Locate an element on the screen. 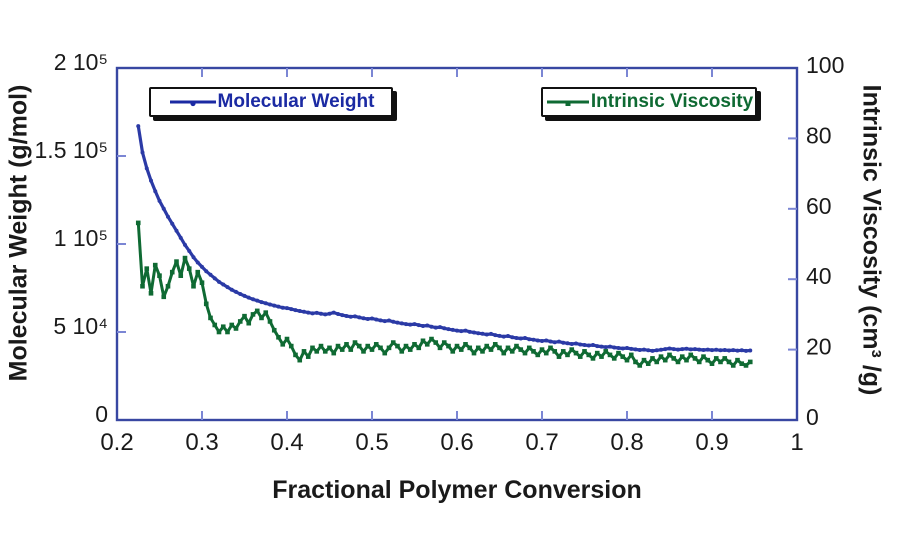  x-tick-label: 0.4 is located at coordinates (286, 442).